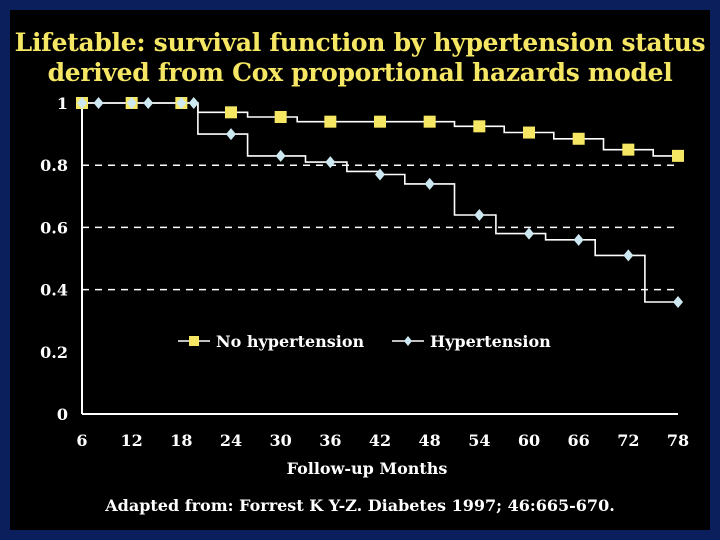 This screenshot has height=540, width=720. Describe the element at coordinates (330, 440) in the screenshot. I see `x-tick-label: 36` at that location.